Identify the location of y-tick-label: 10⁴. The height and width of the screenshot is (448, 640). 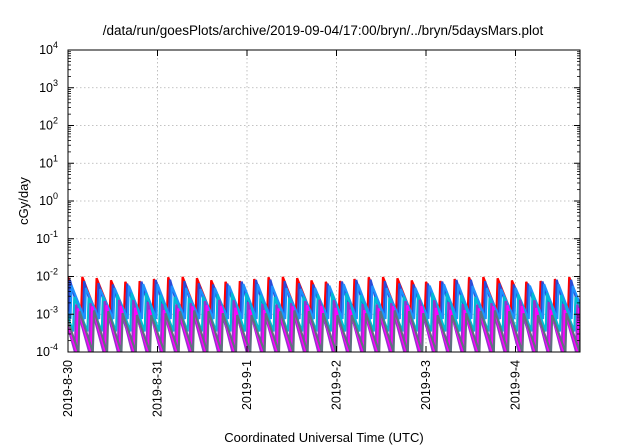
(48, 48).